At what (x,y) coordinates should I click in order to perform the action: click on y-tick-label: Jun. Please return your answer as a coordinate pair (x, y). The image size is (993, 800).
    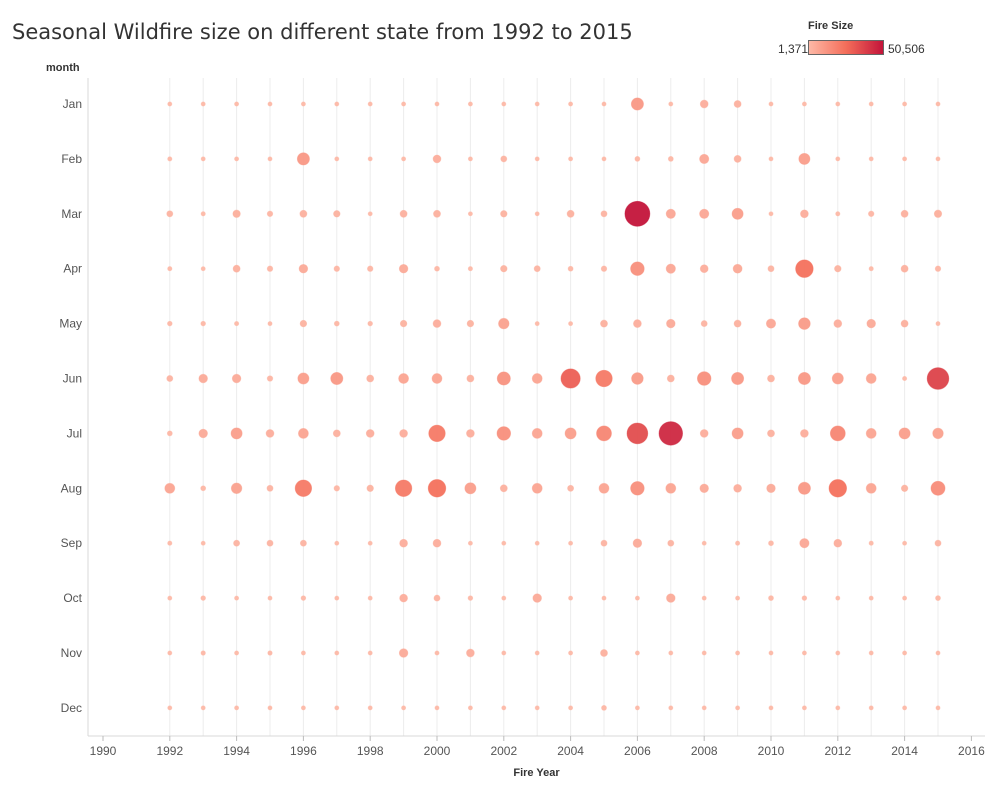
    Looking at the image, I should click on (72, 379).